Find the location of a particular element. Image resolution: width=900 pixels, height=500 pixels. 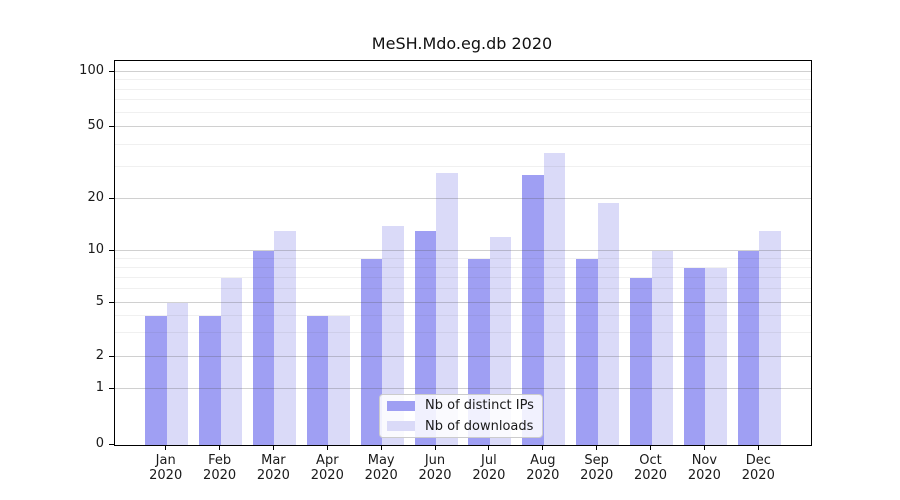

legend: Nb of distinct IPs Nb of downloads is located at coordinates (461, 416).